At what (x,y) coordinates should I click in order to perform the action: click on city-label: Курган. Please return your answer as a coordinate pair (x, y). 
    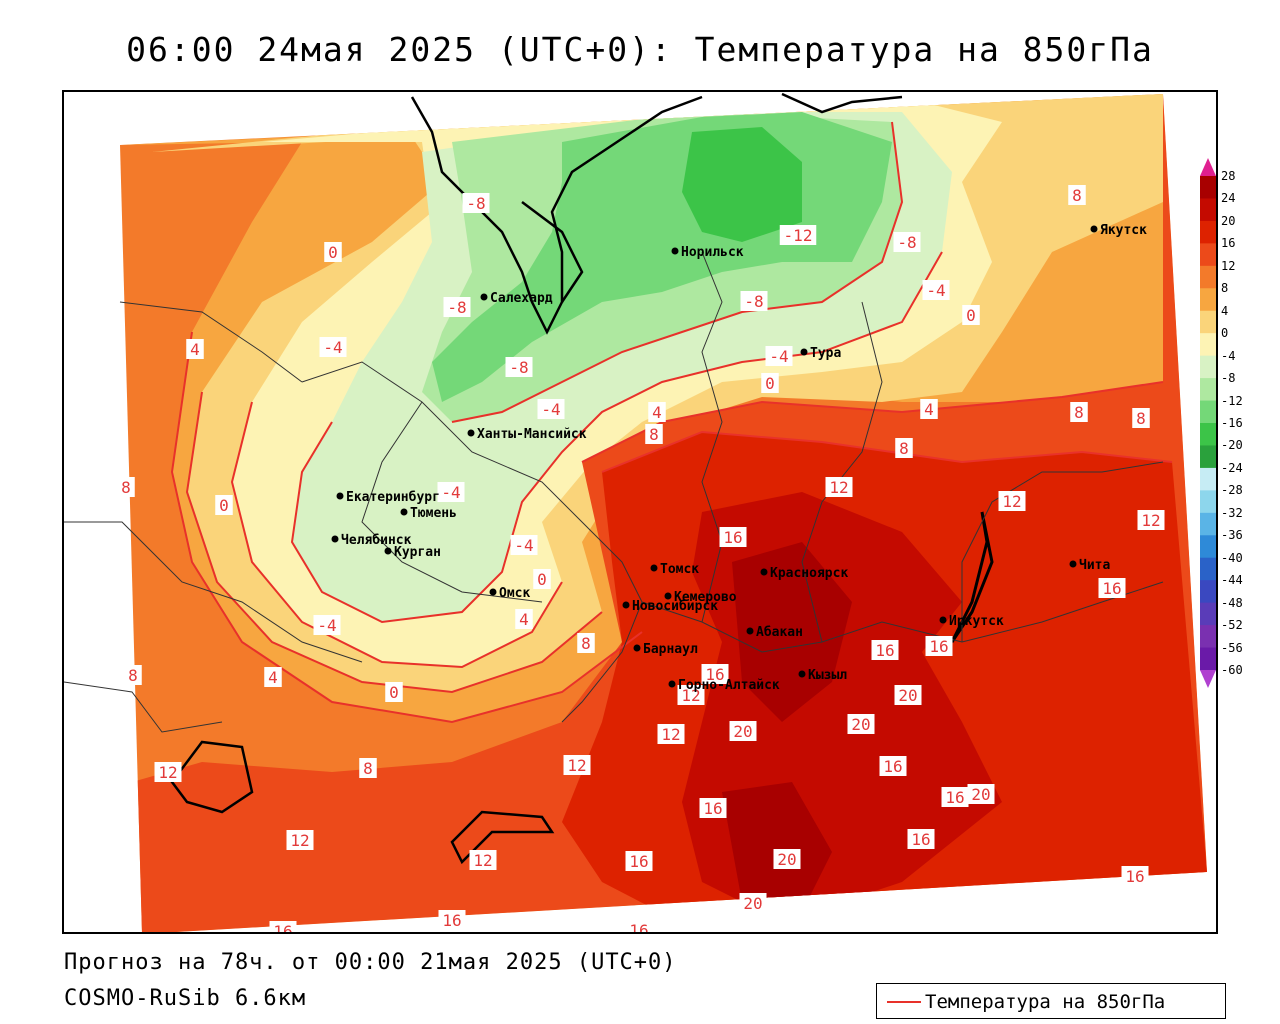
    Looking at the image, I should click on (417, 552).